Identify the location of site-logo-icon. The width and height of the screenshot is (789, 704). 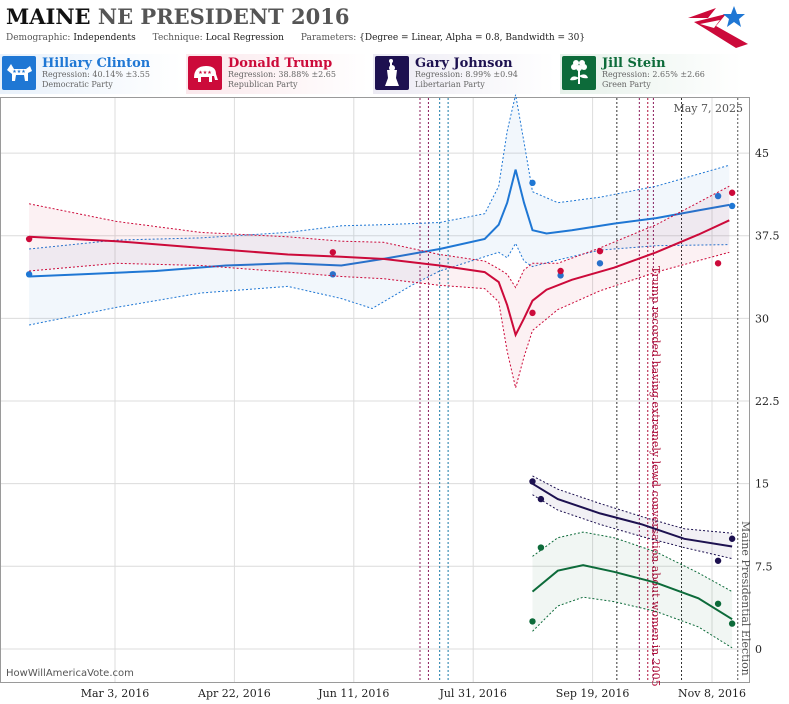
(718, 27).